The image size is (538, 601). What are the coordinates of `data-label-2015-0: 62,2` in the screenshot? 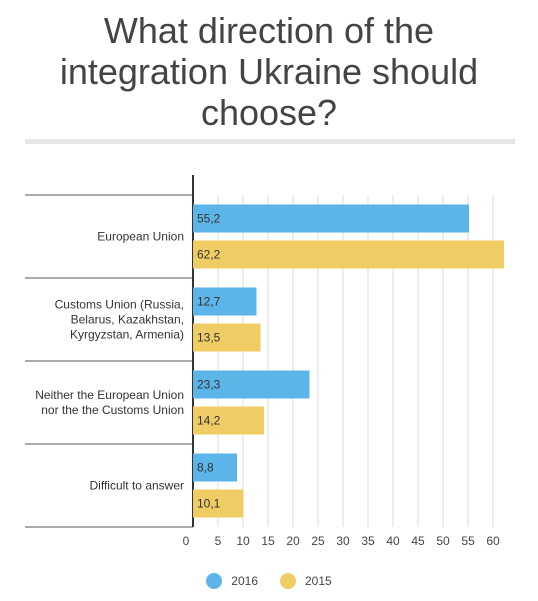 It's located at (209, 255).